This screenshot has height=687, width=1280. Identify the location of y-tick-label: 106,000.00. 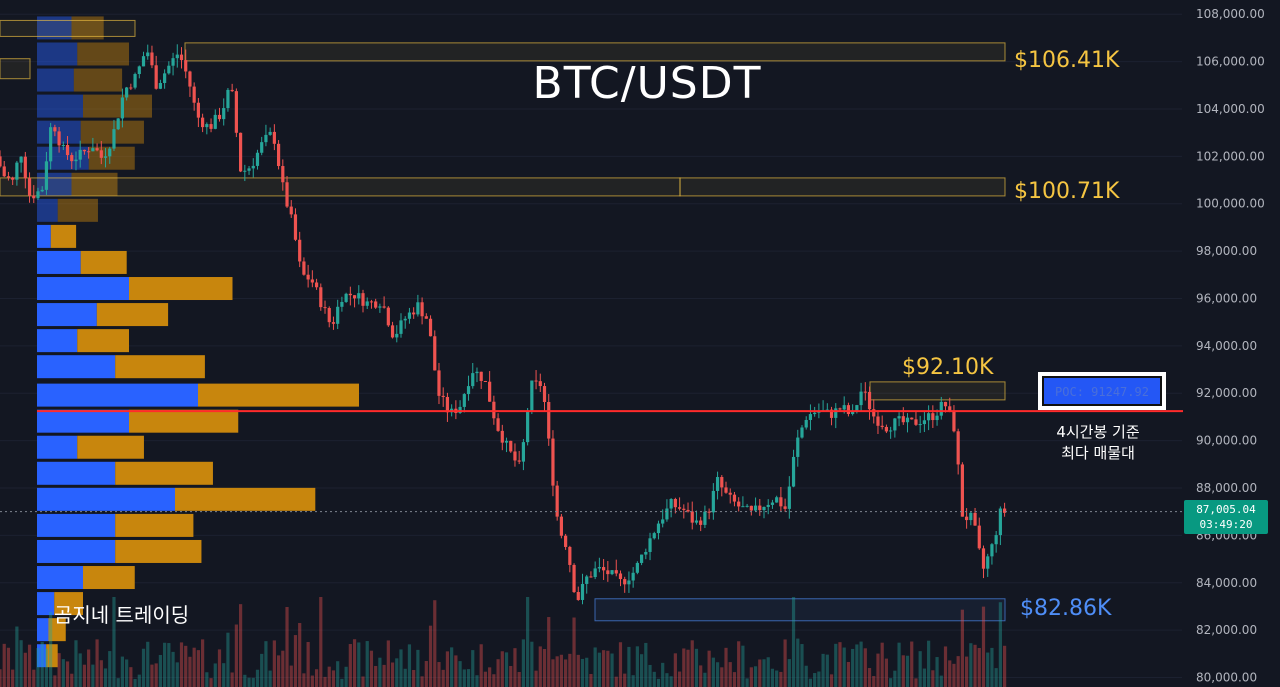
(1230, 62).